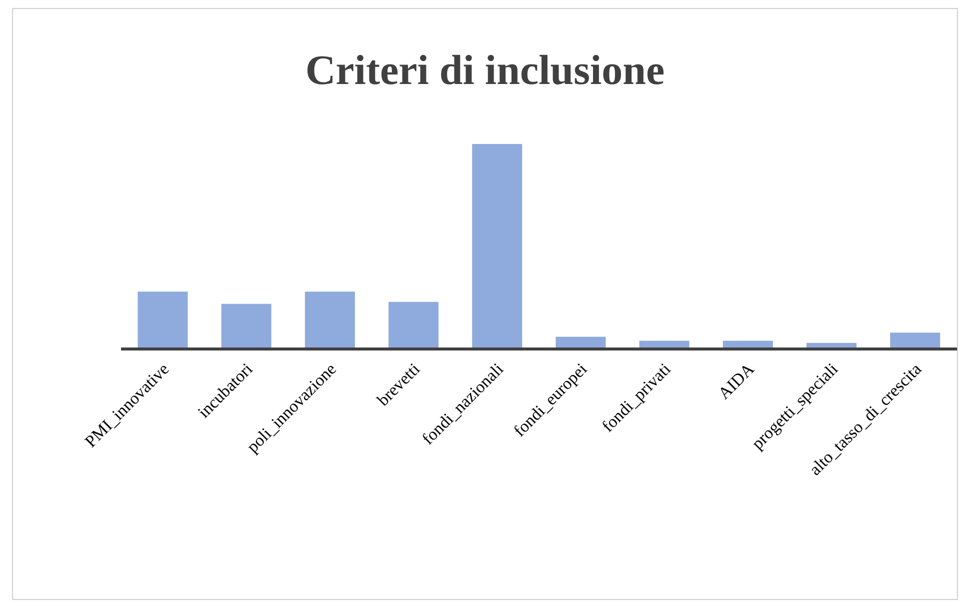 Image resolution: width=960 pixels, height=606 pixels. I want to click on chart-title: Criteri di inclusione, so click(485, 71).